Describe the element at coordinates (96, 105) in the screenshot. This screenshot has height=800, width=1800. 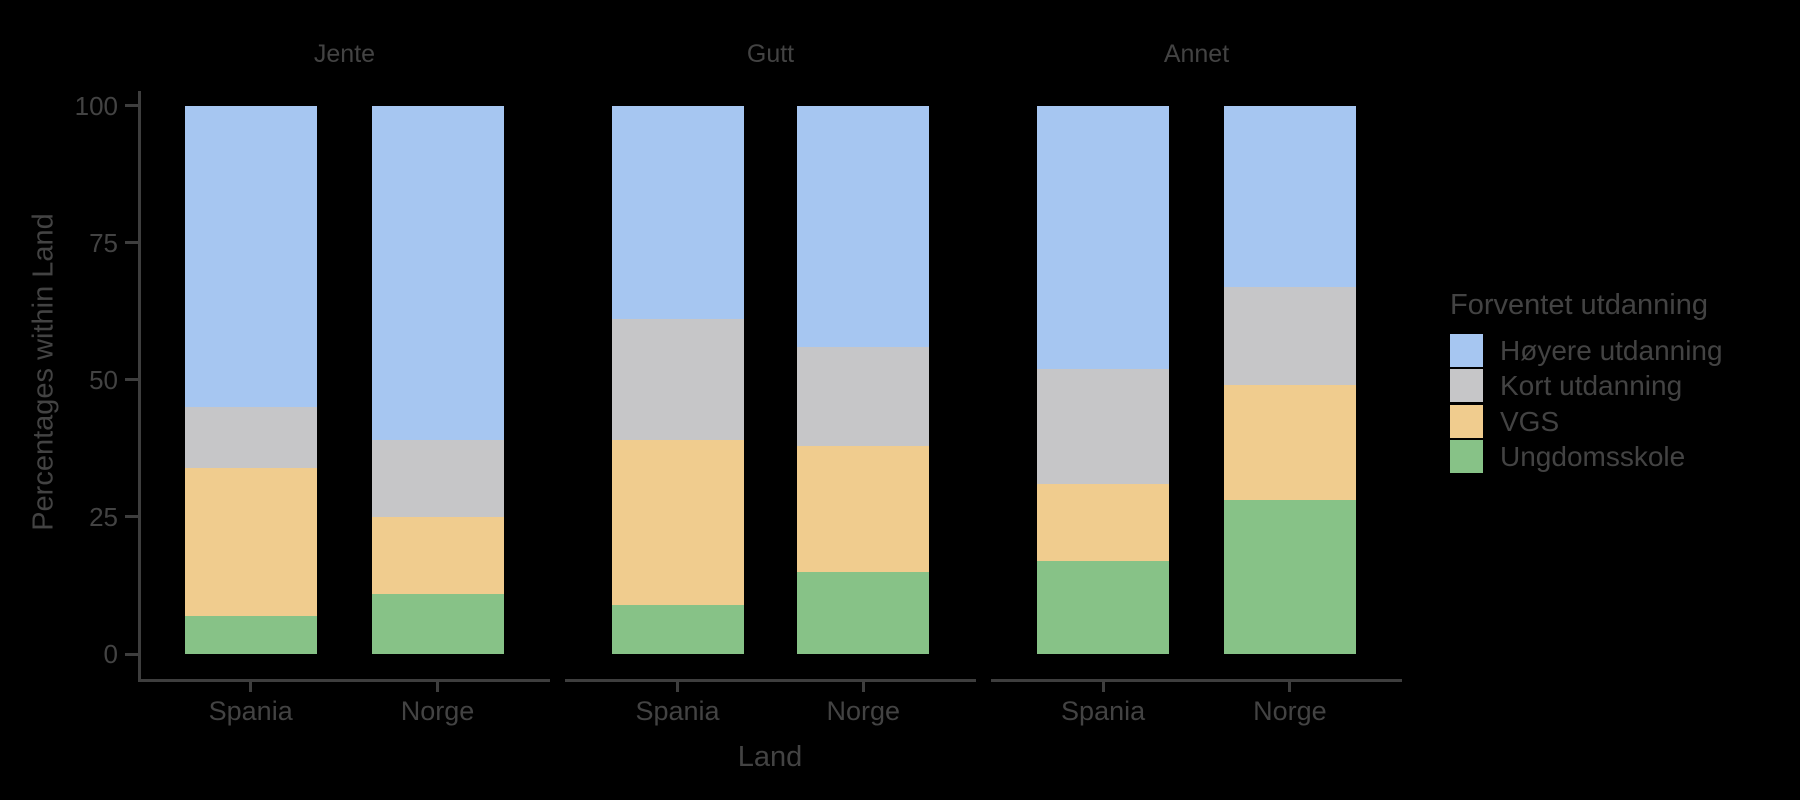
I see `y-tick-label: 100` at that location.